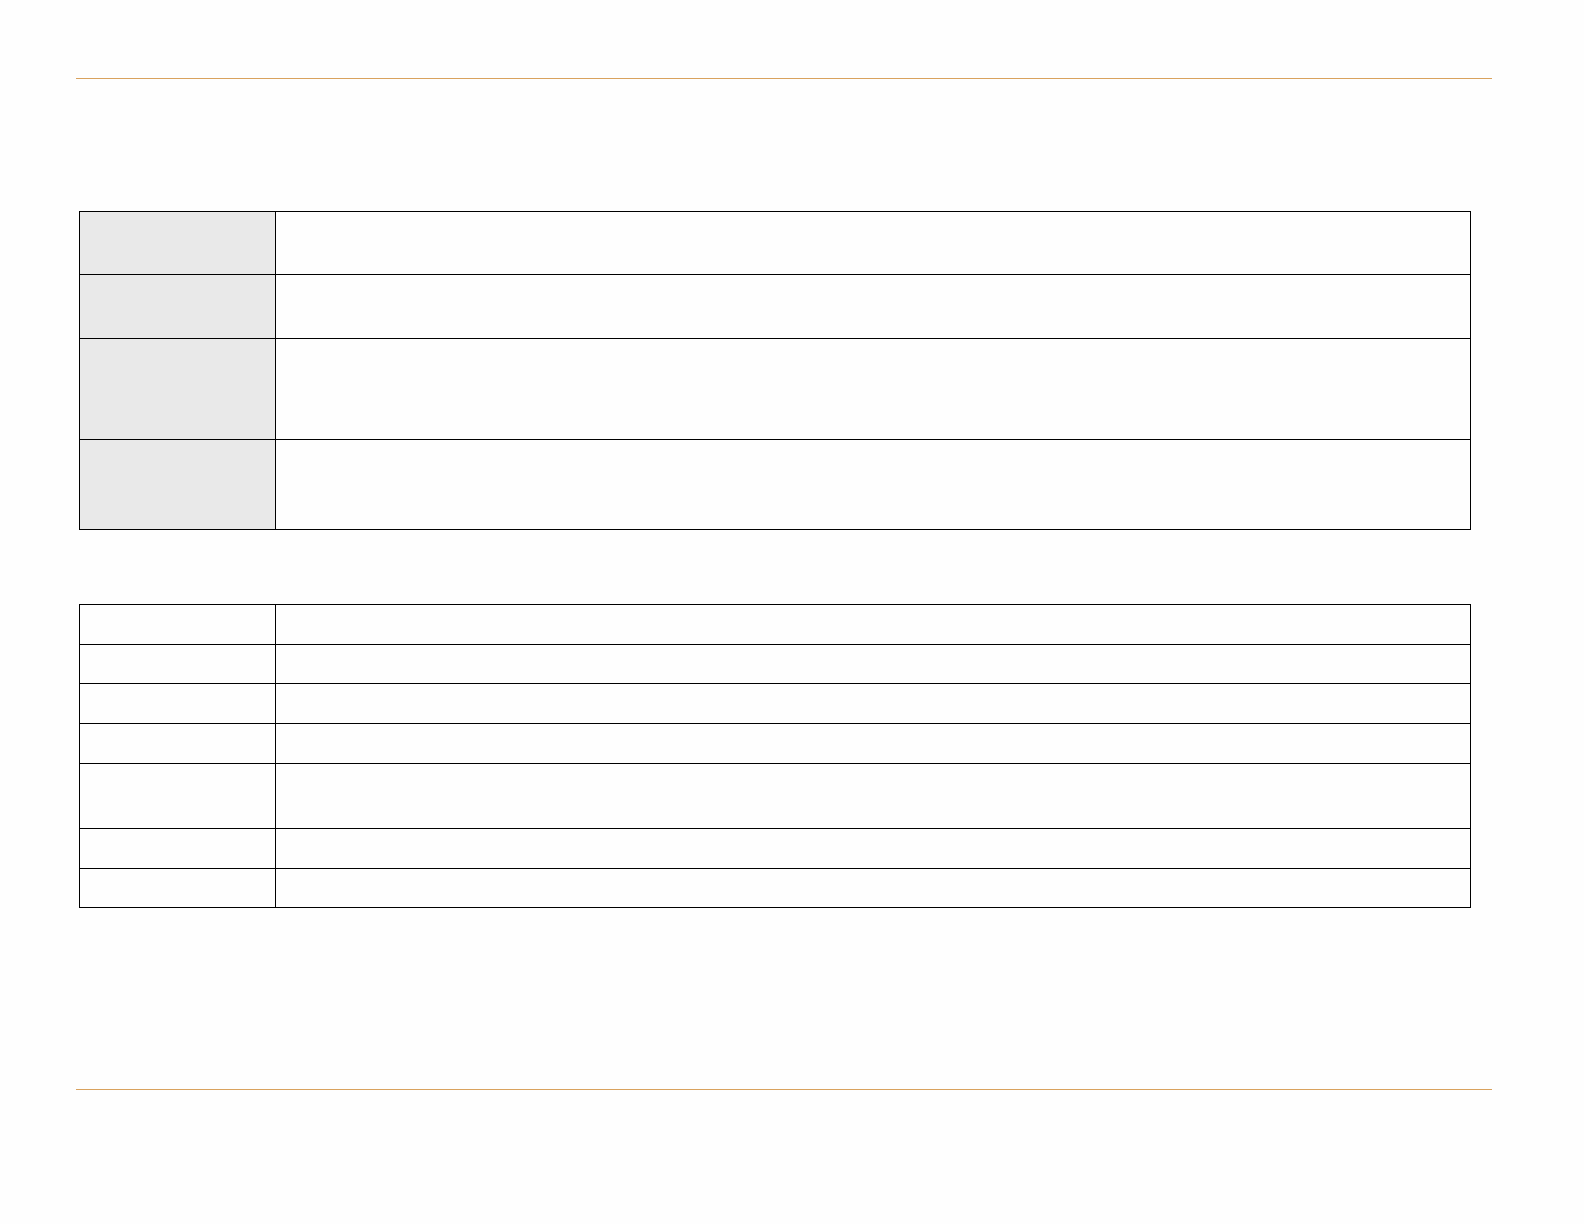 This screenshot has width=1584, height=1224. What do you see at coordinates (784, 1089) in the screenshot?
I see `footer-rule` at bounding box center [784, 1089].